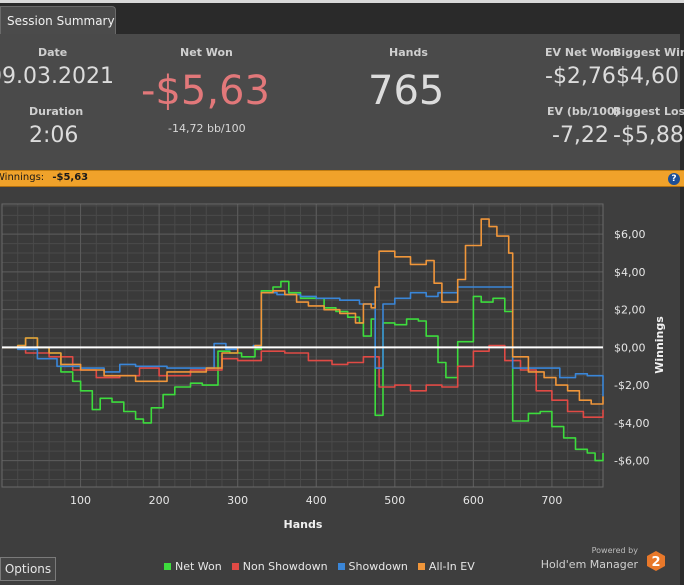 This screenshot has width=684, height=585. I want to click on biggest-loss-label: Biggest Loss, so click(648, 111).